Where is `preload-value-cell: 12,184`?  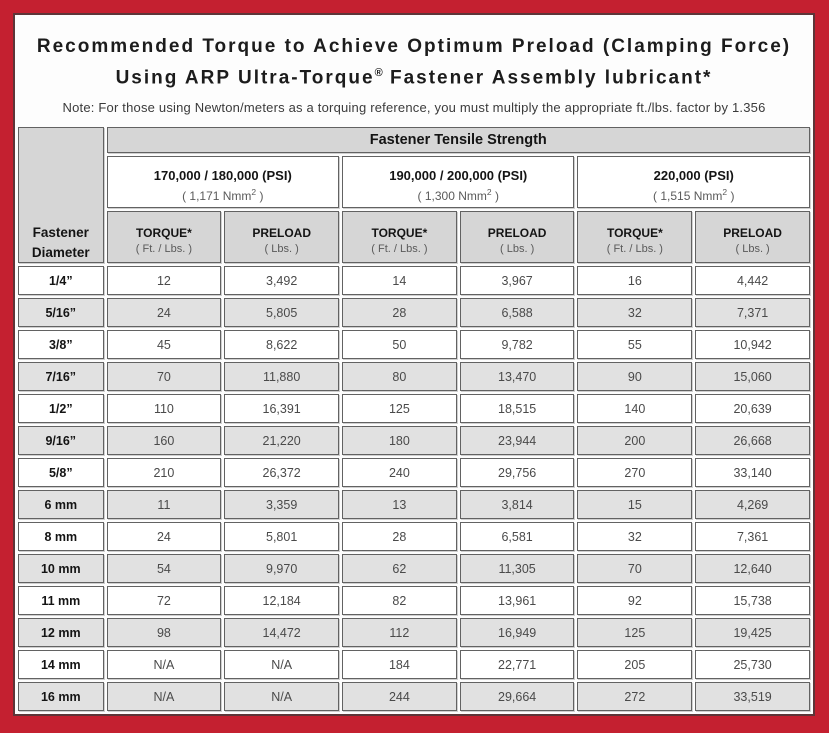
preload-value-cell: 12,184 is located at coordinates (282, 601).